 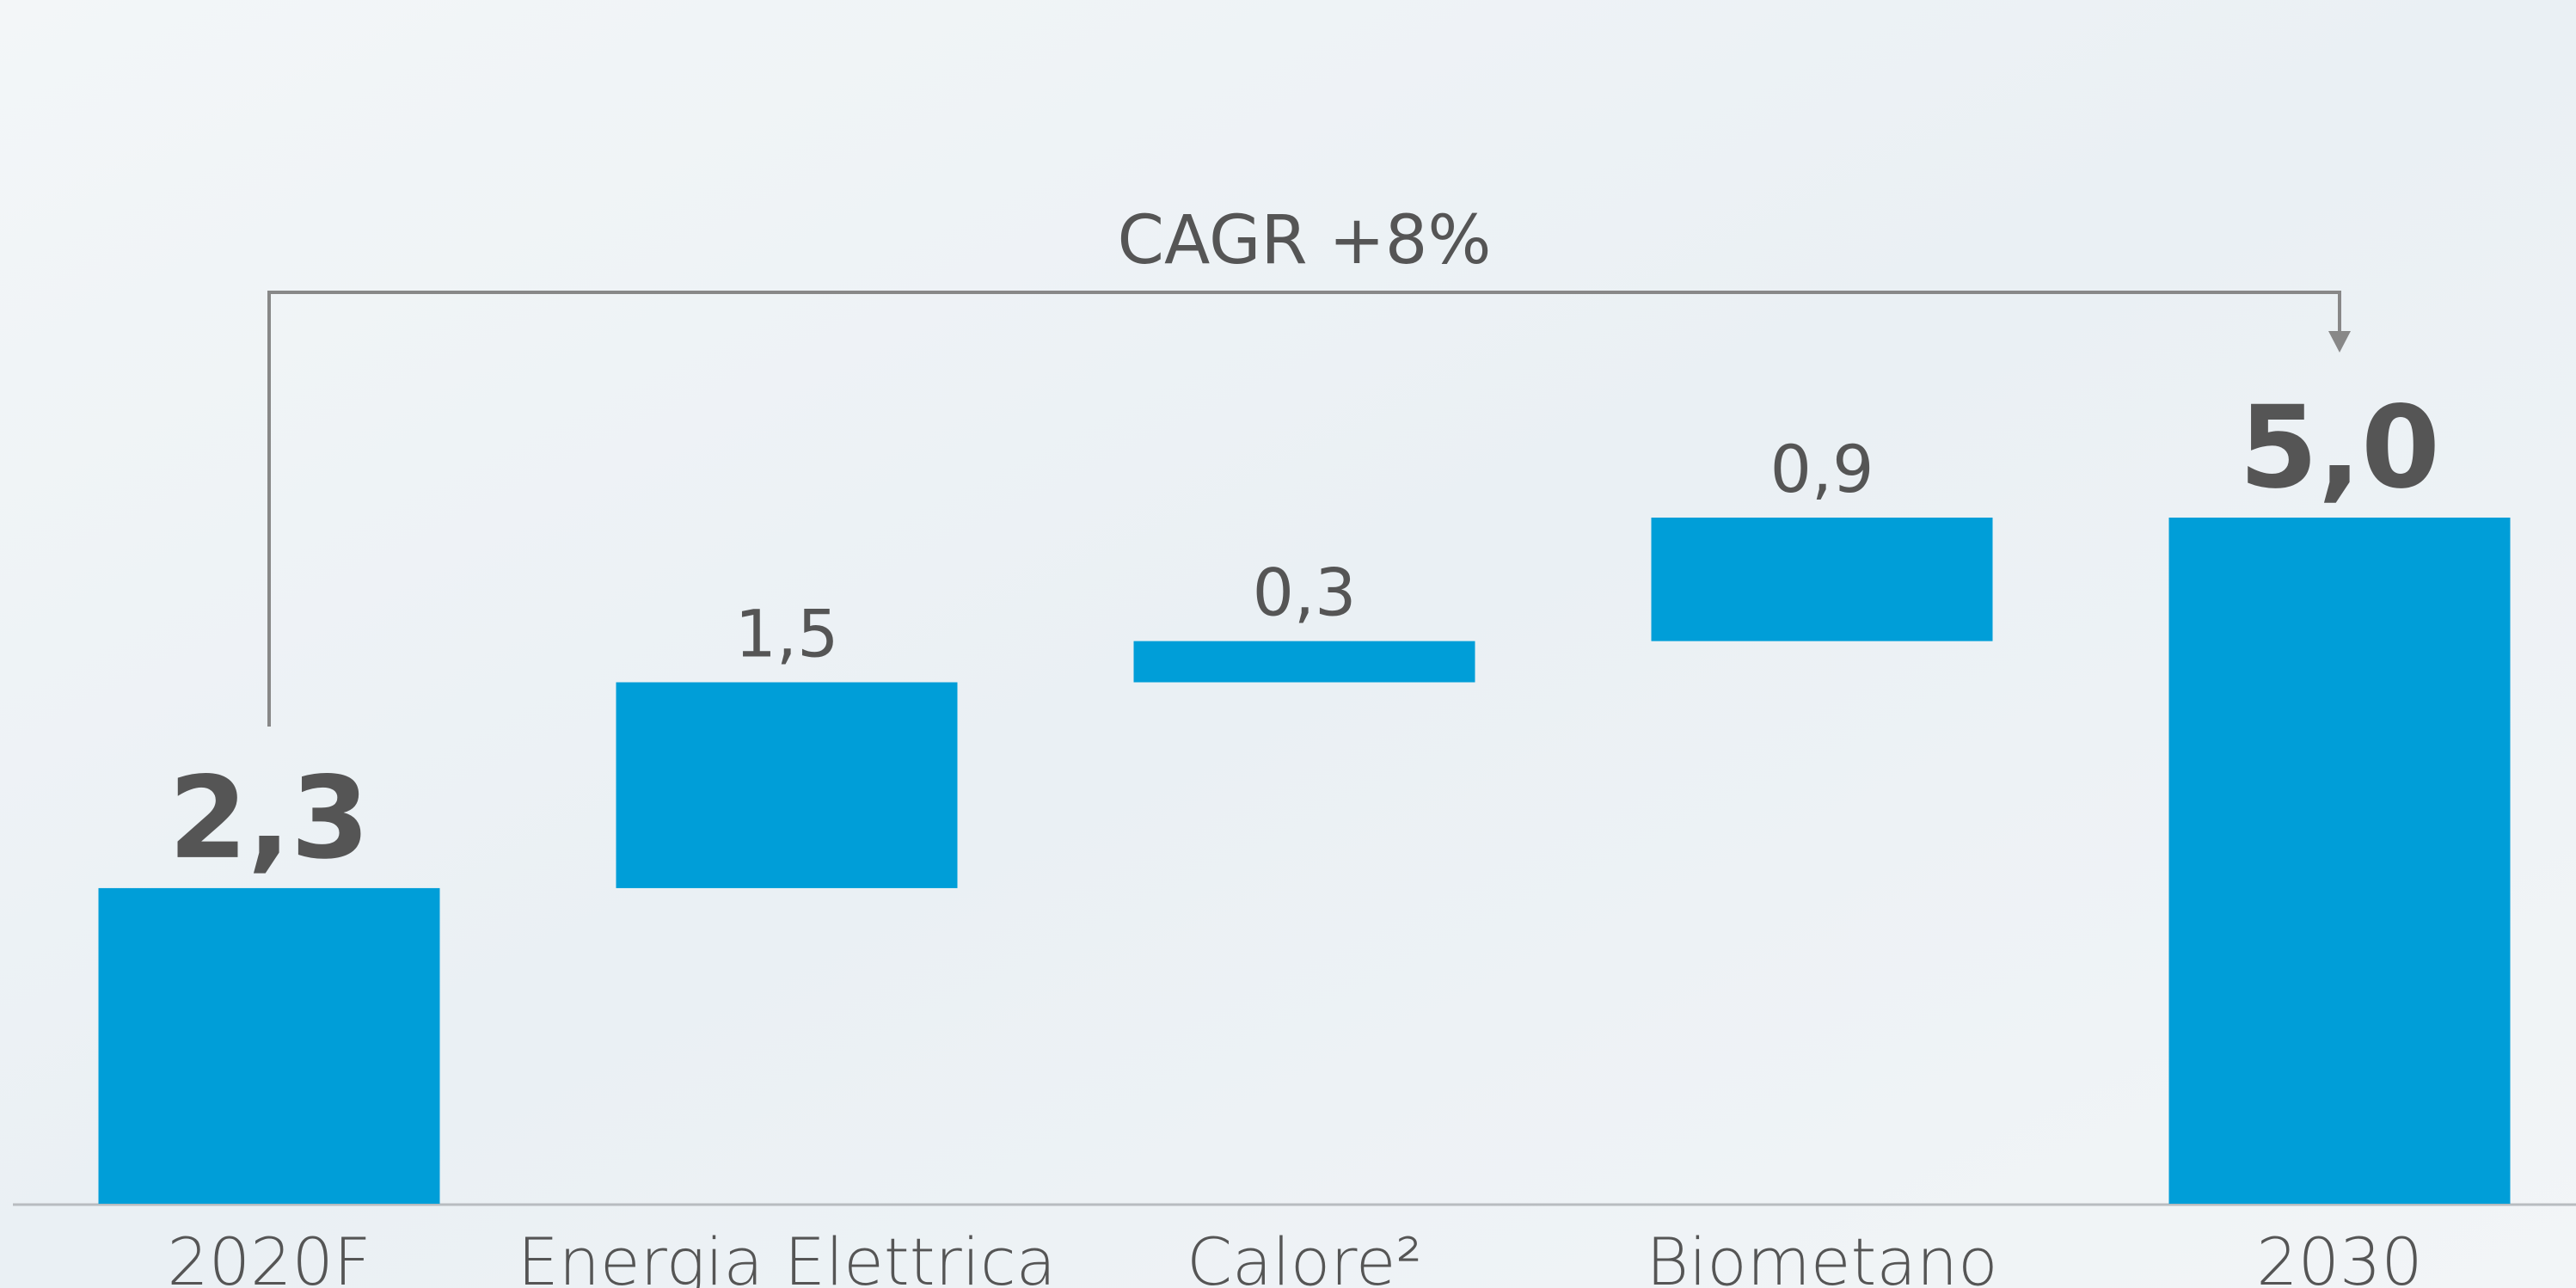 I want to click on x-tick-label: 2020F, so click(x=269, y=1256).